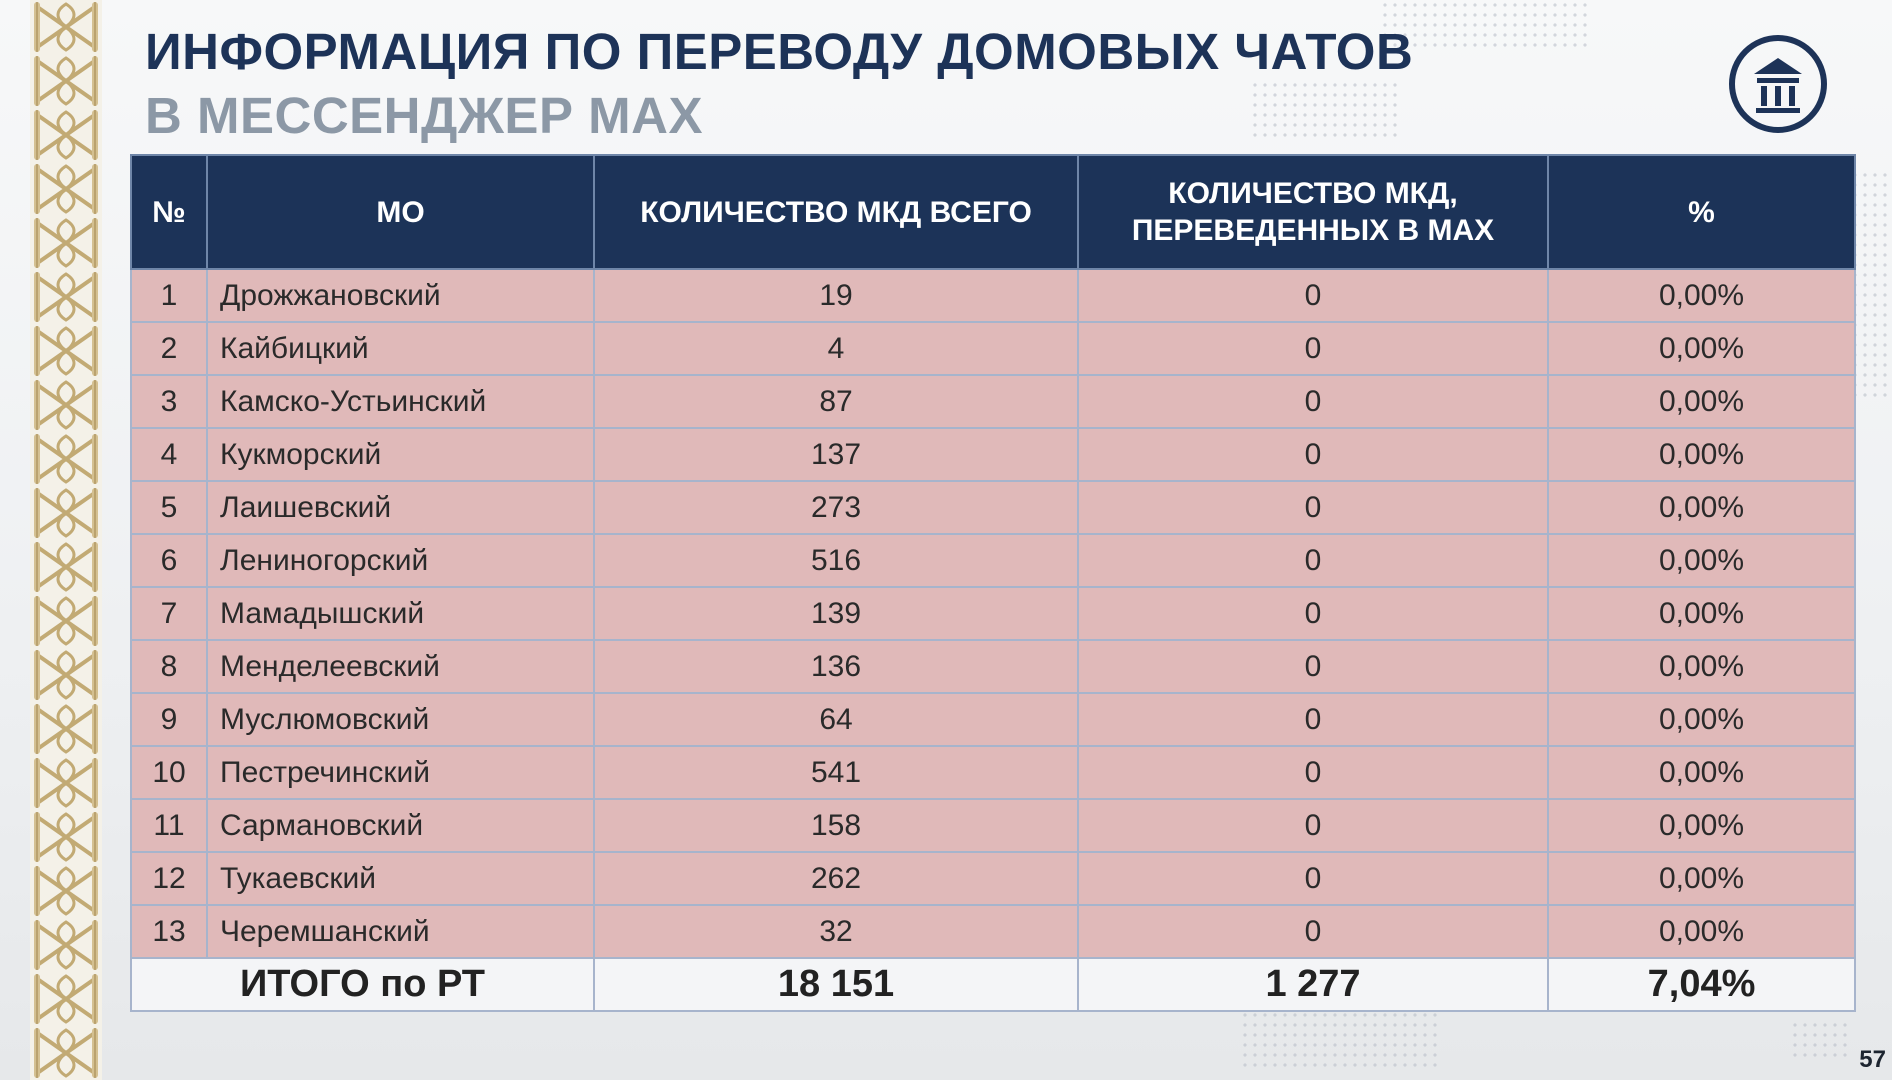 This screenshot has height=1080, width=1892. I want to click on table-row: 2 Кайбицкий 4 0 0,00%, so click(993, 348).